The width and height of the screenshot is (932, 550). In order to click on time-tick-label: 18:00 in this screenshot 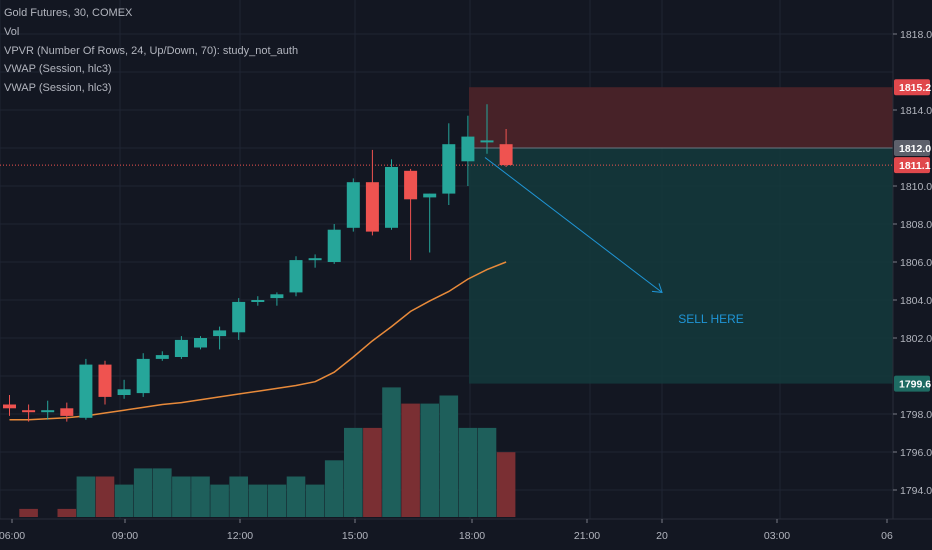, I will do `click(472, 536)`.